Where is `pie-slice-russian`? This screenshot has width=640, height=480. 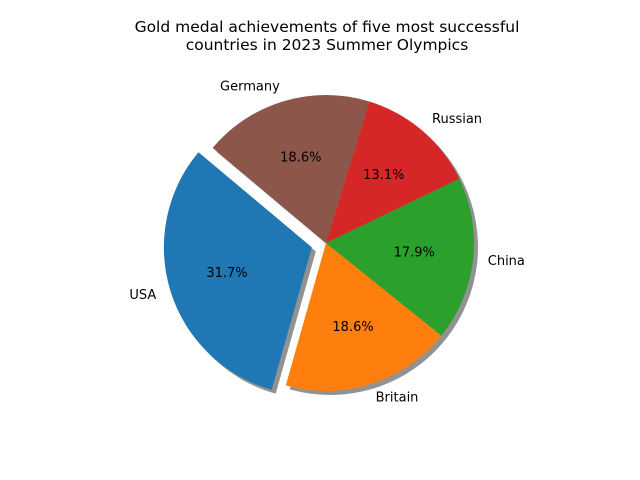
pie-slice-russian is located at coordinates (393, 172).